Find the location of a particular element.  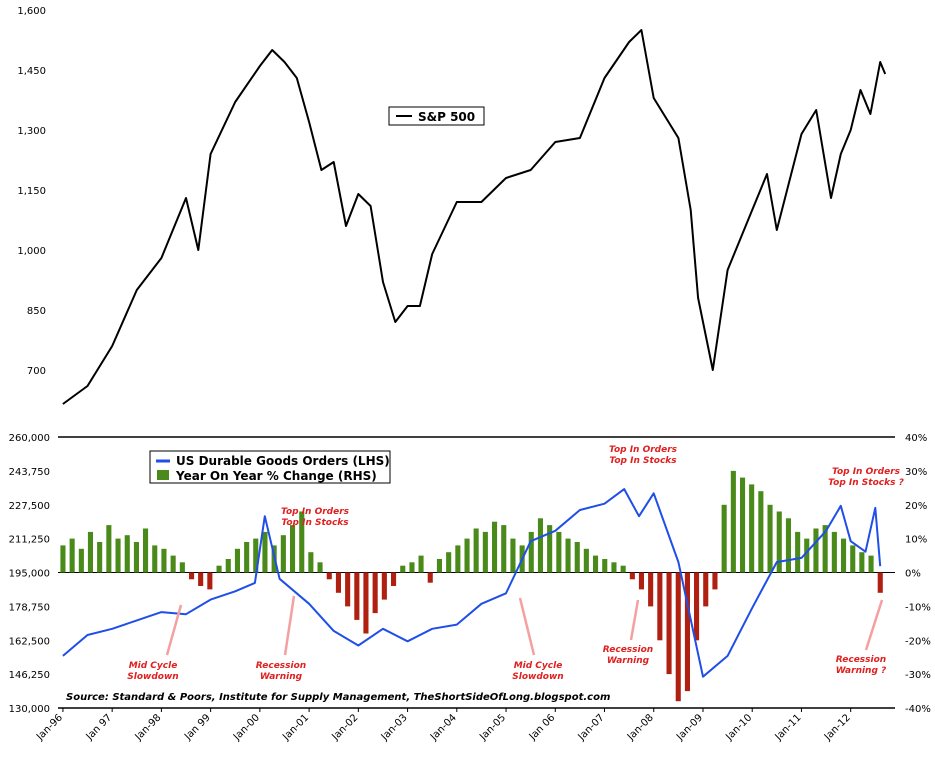

annotation-2-line-0: Top In Orders is located at coordinates (866, 472).